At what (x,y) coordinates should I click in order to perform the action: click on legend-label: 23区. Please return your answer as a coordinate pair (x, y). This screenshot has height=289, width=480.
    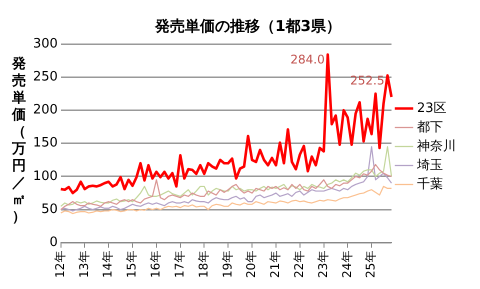
    Looking at the image, I should click on (432, 108).